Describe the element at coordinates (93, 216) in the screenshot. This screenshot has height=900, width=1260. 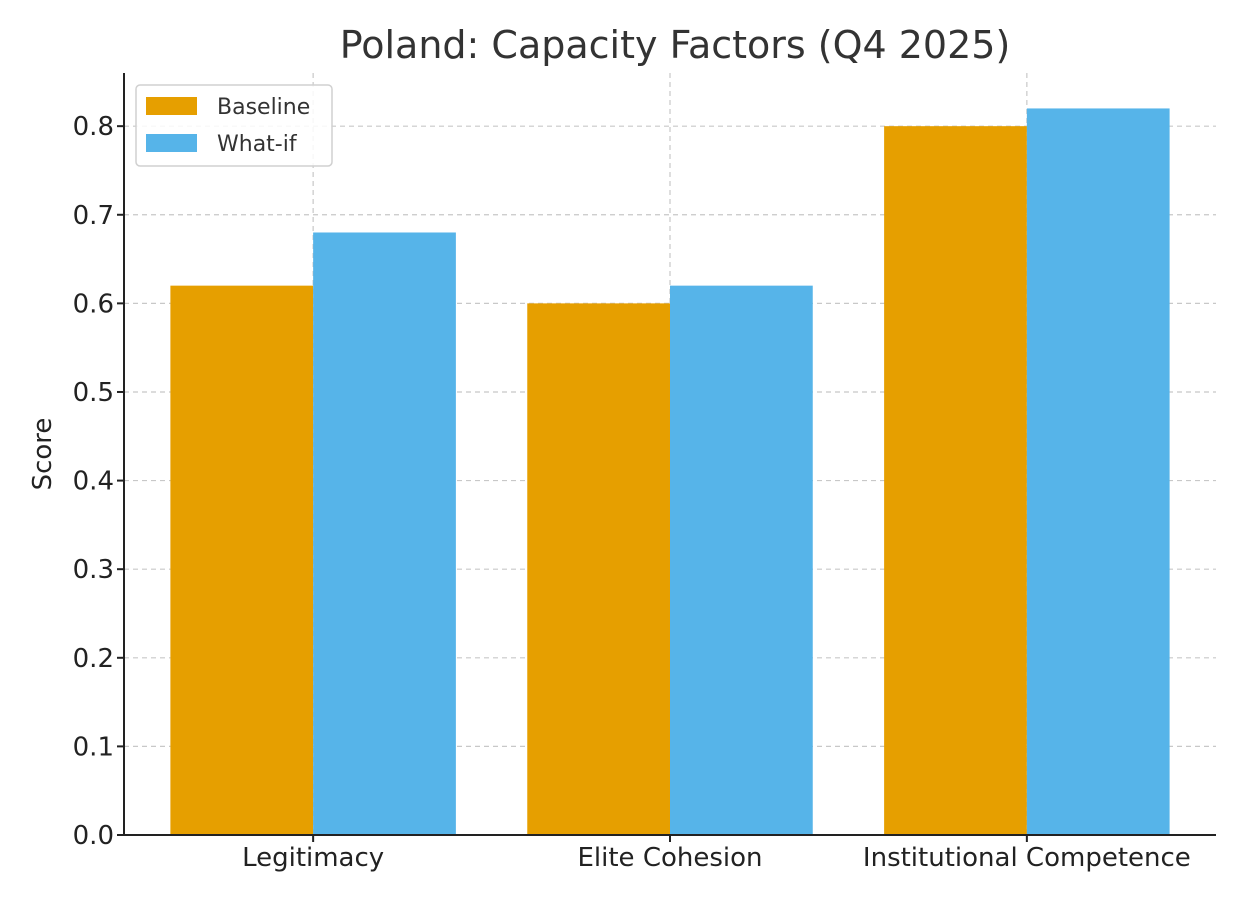
I see `y-tick-label: 0.7` at that location.